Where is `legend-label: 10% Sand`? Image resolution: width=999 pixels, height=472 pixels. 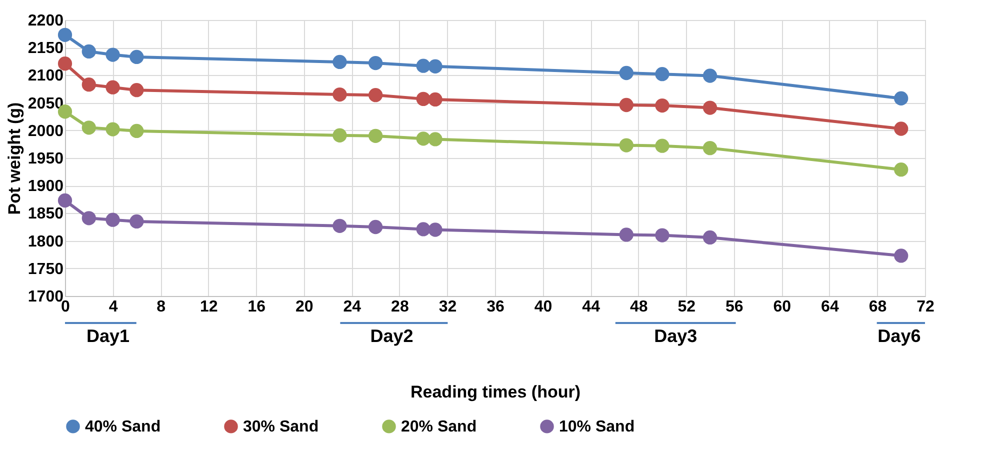 legend-label: 10% Sand is located at coordinates (597, 427).